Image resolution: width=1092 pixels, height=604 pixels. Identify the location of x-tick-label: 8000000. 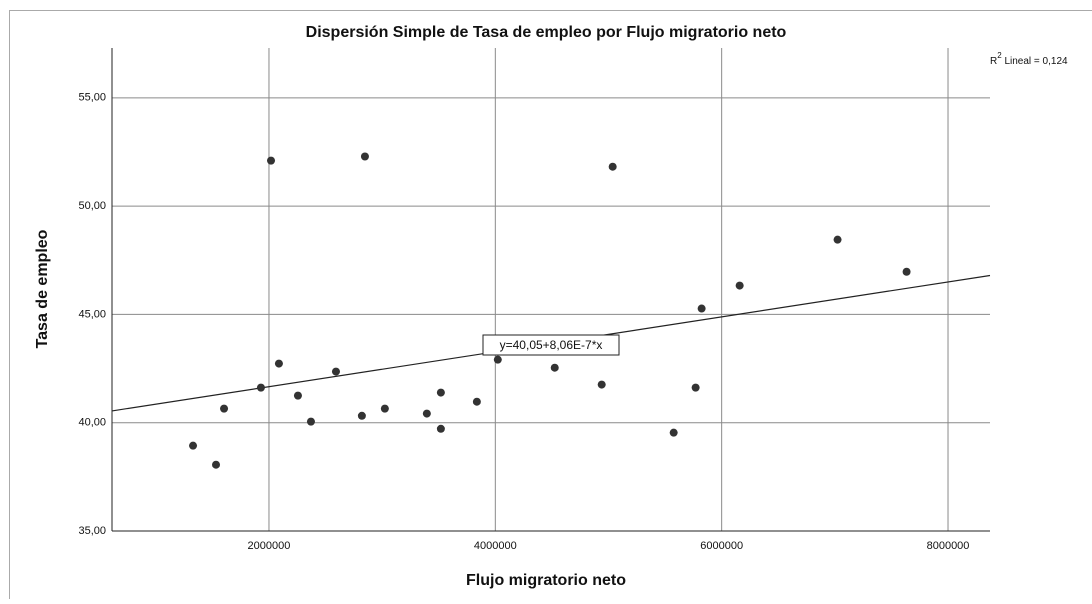
(948, 546).